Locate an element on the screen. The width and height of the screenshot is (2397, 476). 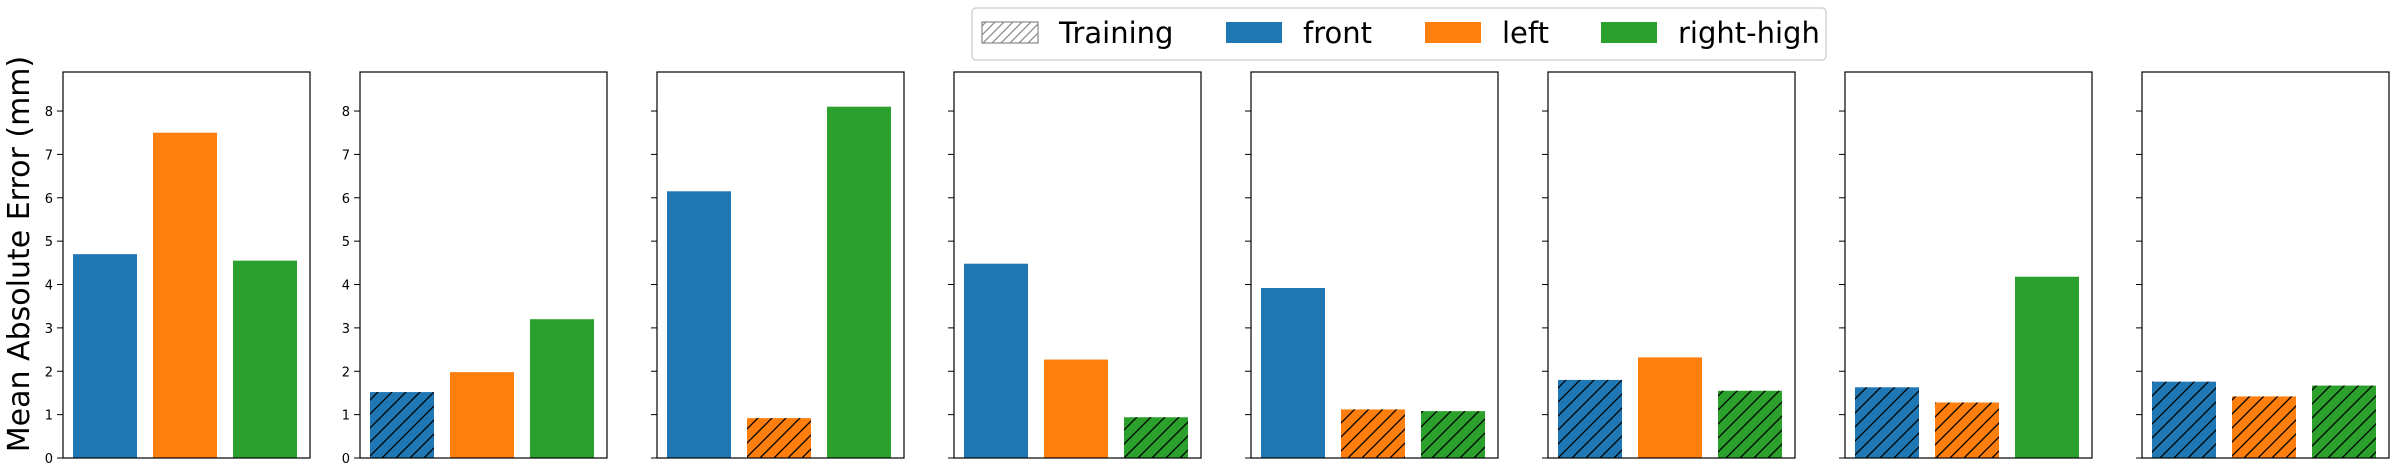
legend-item-right-high: right-high is located at coordinates (1710, 33).